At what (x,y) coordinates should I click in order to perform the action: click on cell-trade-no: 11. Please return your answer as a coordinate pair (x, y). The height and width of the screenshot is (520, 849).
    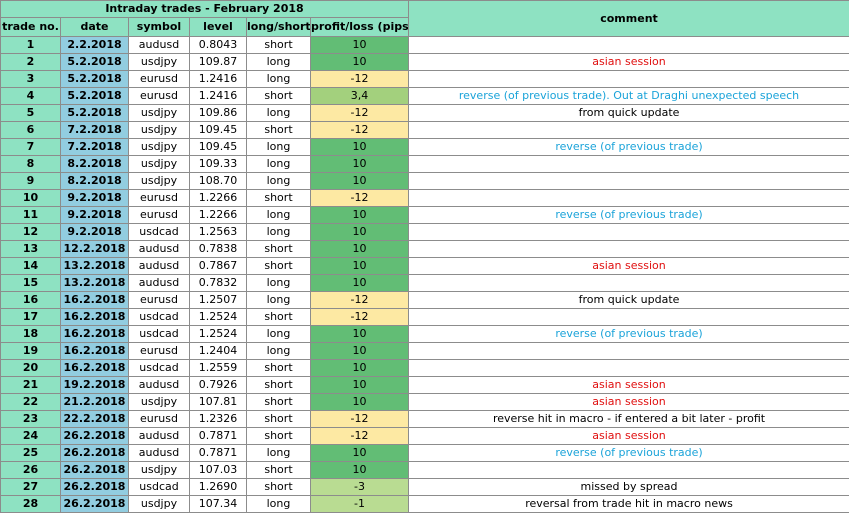
    Looking at the image, I should click on (30, 215).